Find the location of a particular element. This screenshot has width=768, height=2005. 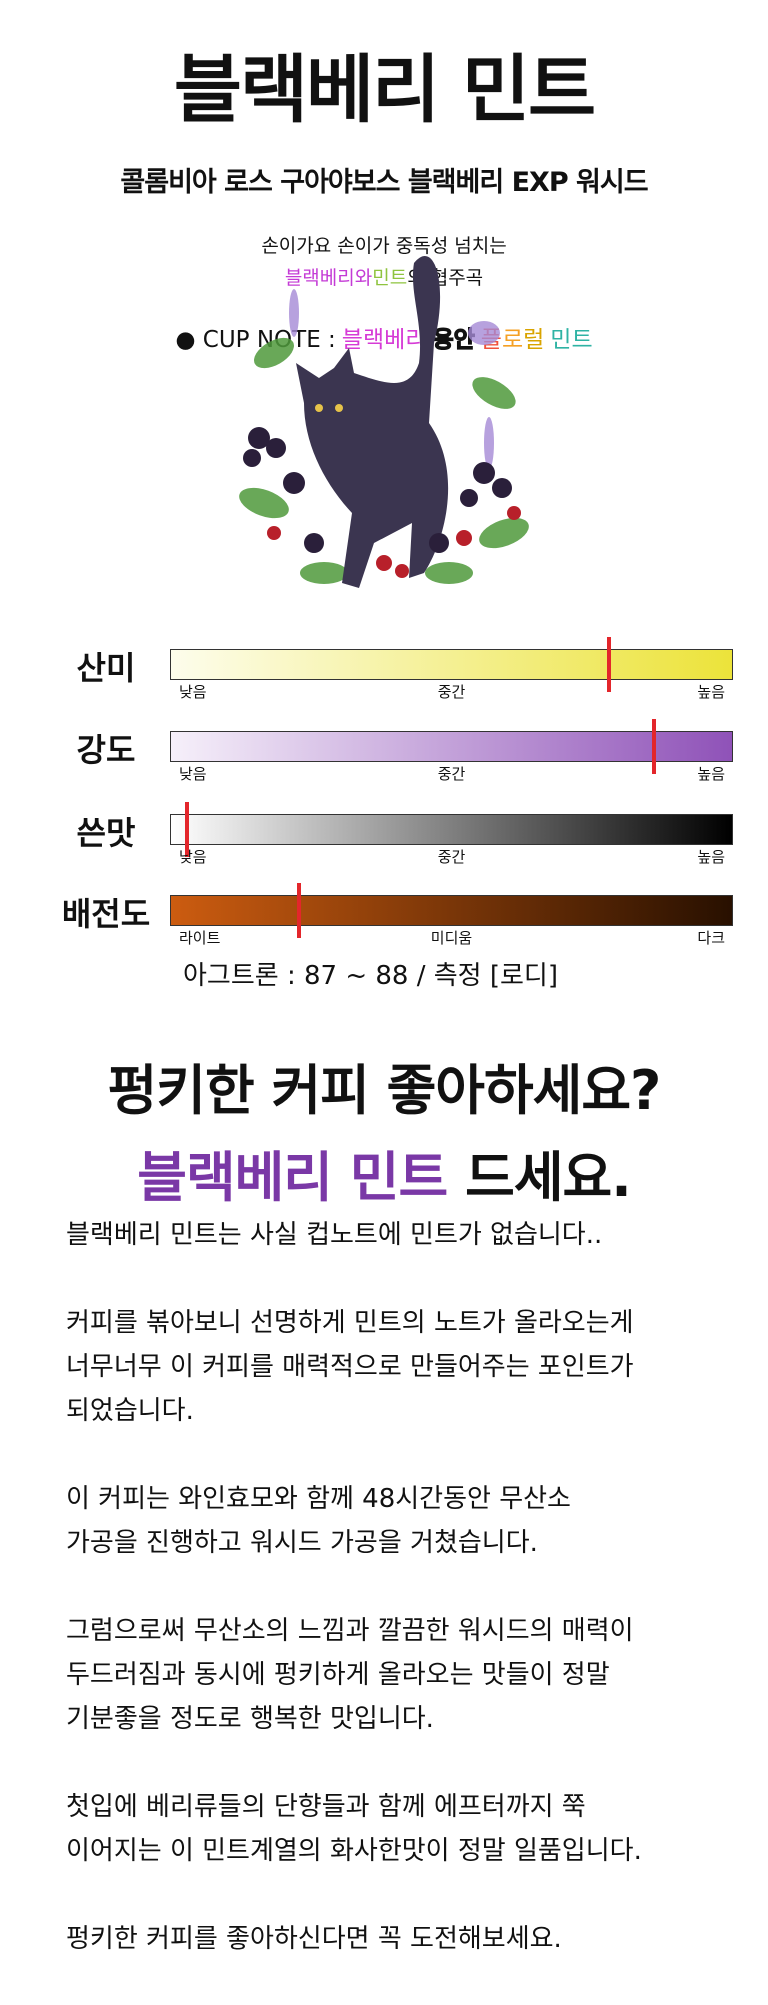

text-line: 이 커피는 와인효모와 함께 48시간동안 무산소 is located at coordinates (318, 1499).